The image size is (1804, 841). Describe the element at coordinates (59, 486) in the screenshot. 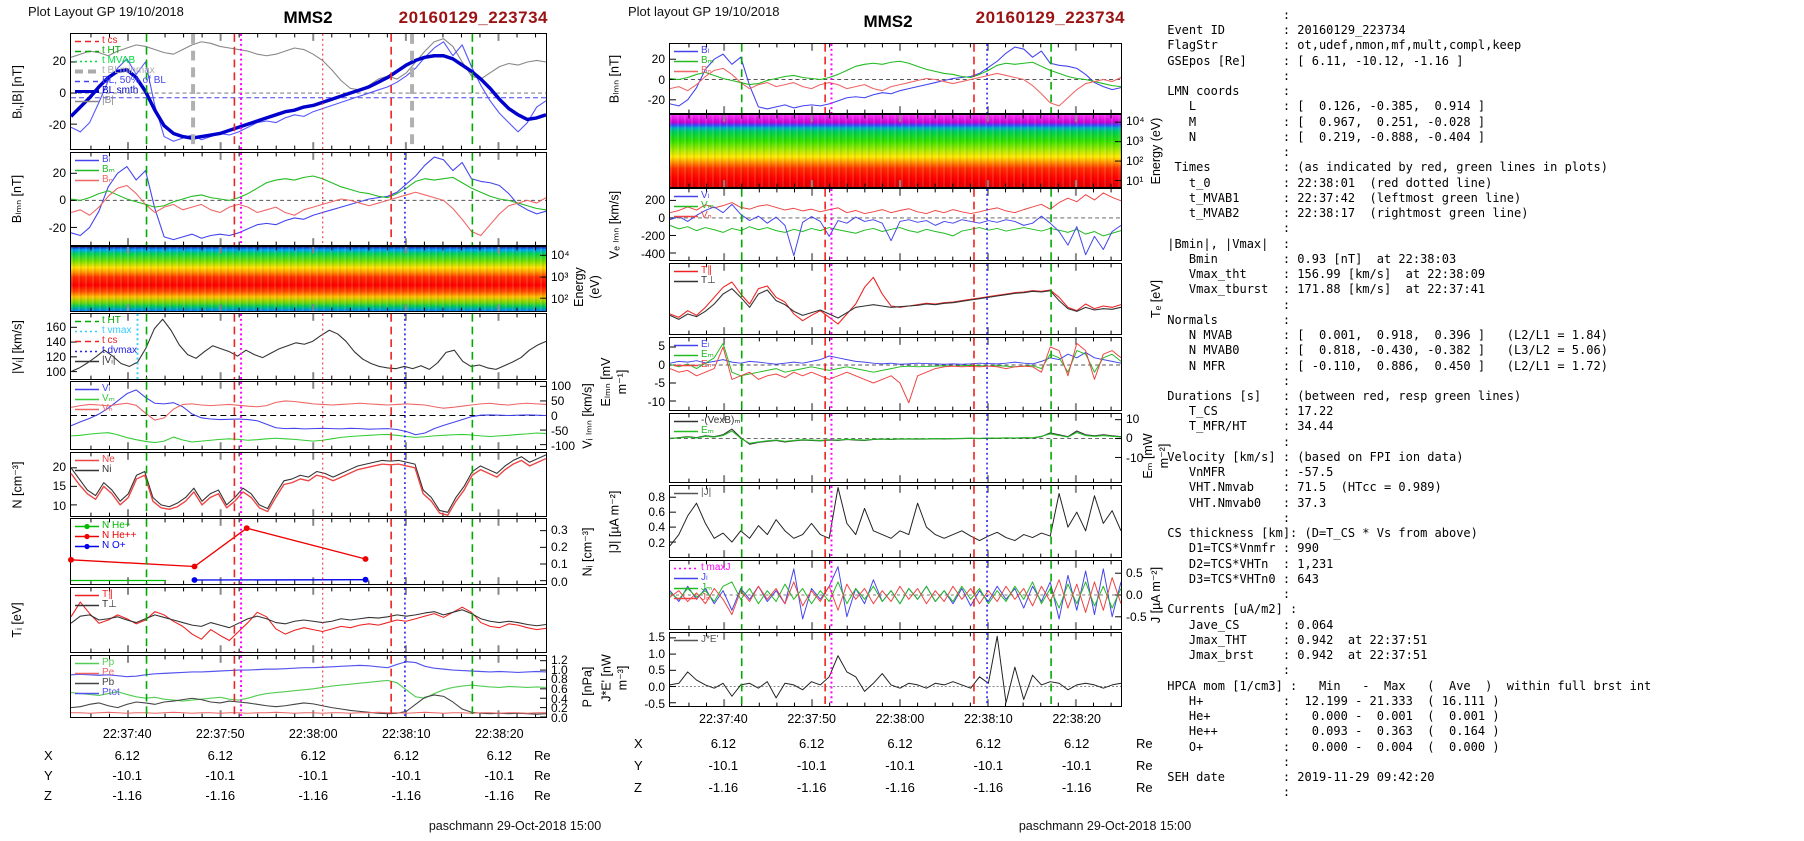

I see `y-tick-label: 15` at that location.